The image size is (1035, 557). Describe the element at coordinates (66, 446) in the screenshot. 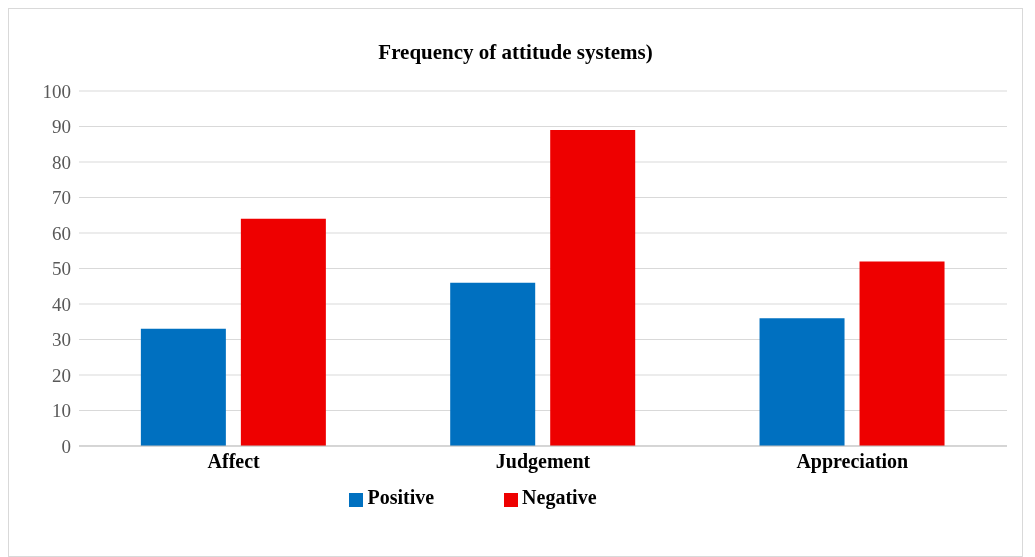

I see `y-tick-label: 0` at that location.